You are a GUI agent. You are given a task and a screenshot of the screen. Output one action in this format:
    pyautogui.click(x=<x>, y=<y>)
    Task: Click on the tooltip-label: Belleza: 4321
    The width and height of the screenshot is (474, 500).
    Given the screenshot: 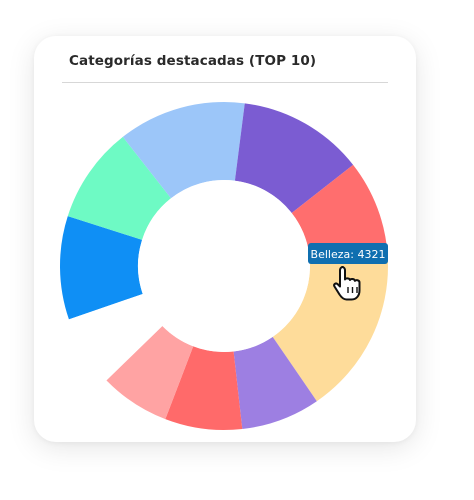 What is the action you would take?
    pyautogui.click(x=348, y=254)
    